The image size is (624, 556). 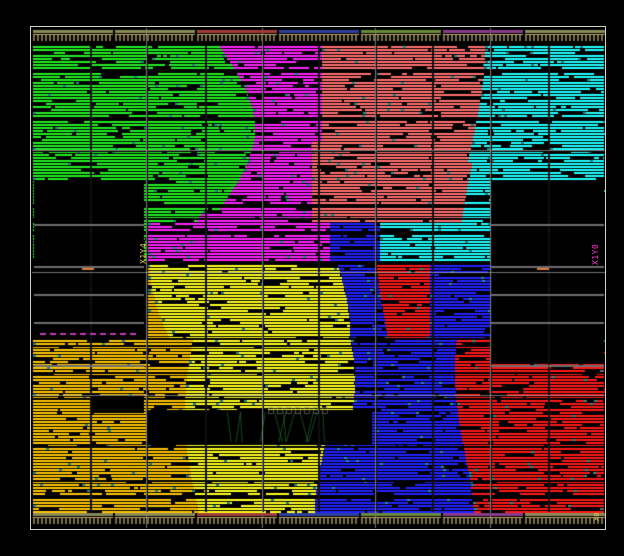 What do you see at coordinates (143, 253) in the screenshot?
I see `clock-region-label-left: X1Y4` at bounding box center [143, 253].